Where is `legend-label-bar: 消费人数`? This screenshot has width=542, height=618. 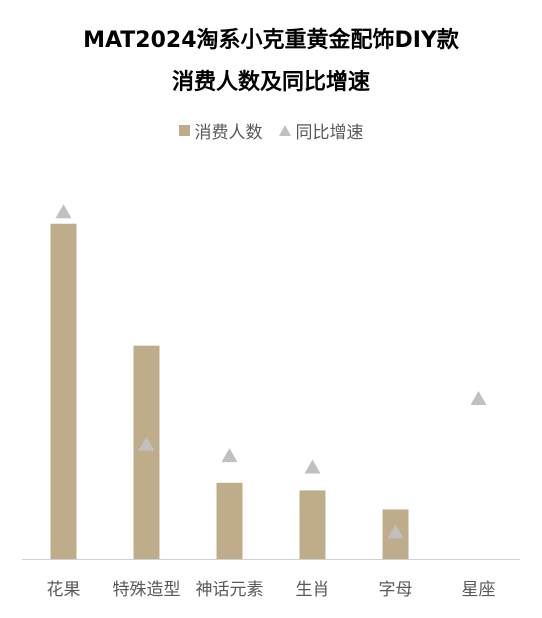 legend-label-bar: 消费人数 is located at coordinates (228, 133).